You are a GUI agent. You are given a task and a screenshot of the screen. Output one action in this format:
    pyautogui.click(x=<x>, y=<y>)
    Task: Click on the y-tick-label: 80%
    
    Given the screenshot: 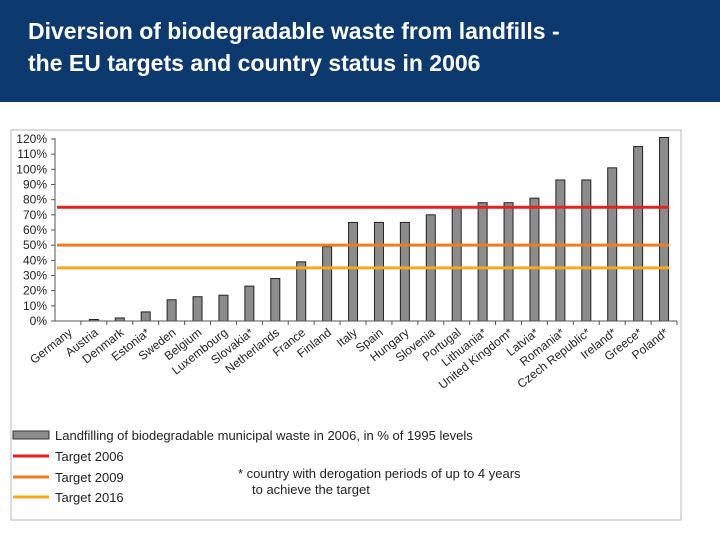 What is the action you would take?
    pyautogui.click(x=35, y=200)
    